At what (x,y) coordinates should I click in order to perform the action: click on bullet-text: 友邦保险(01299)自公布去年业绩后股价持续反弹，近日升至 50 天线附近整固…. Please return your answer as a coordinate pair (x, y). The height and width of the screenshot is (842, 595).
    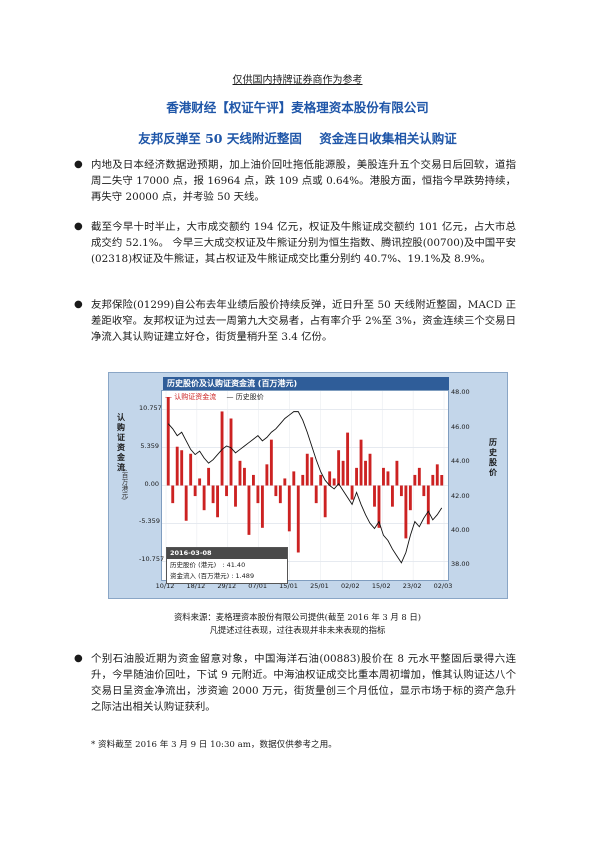
    Looking at the image, I should click on (303, 321).